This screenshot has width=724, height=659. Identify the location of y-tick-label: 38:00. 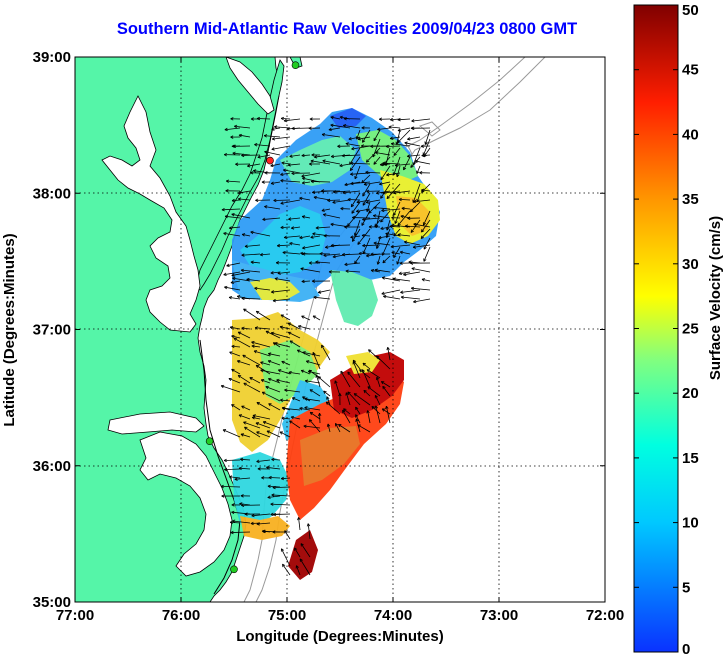
(52, 193).